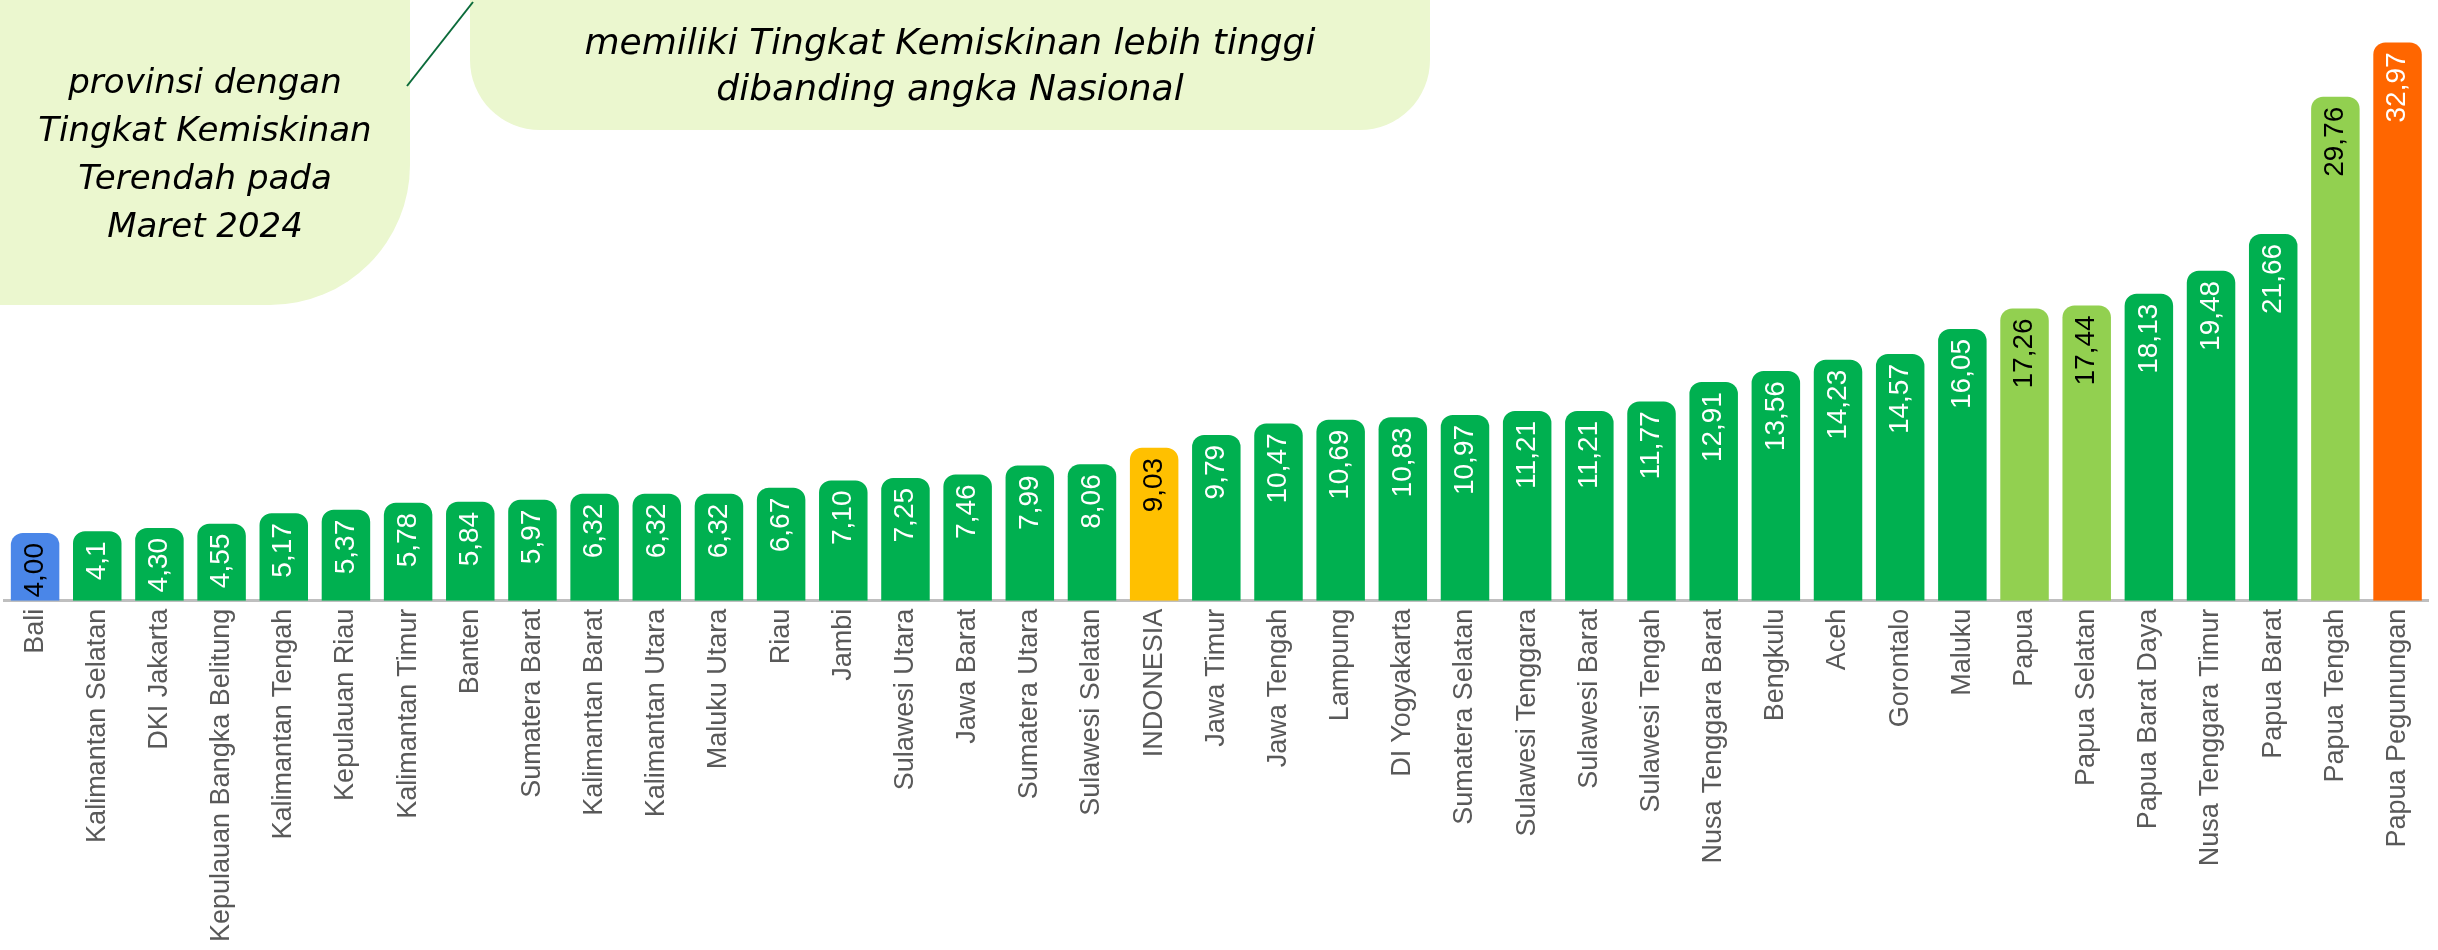  Describe the element at coordinates (2147, 718) in the screenshot. I see `x-tick-label: Papua Barat Daya` at that location.